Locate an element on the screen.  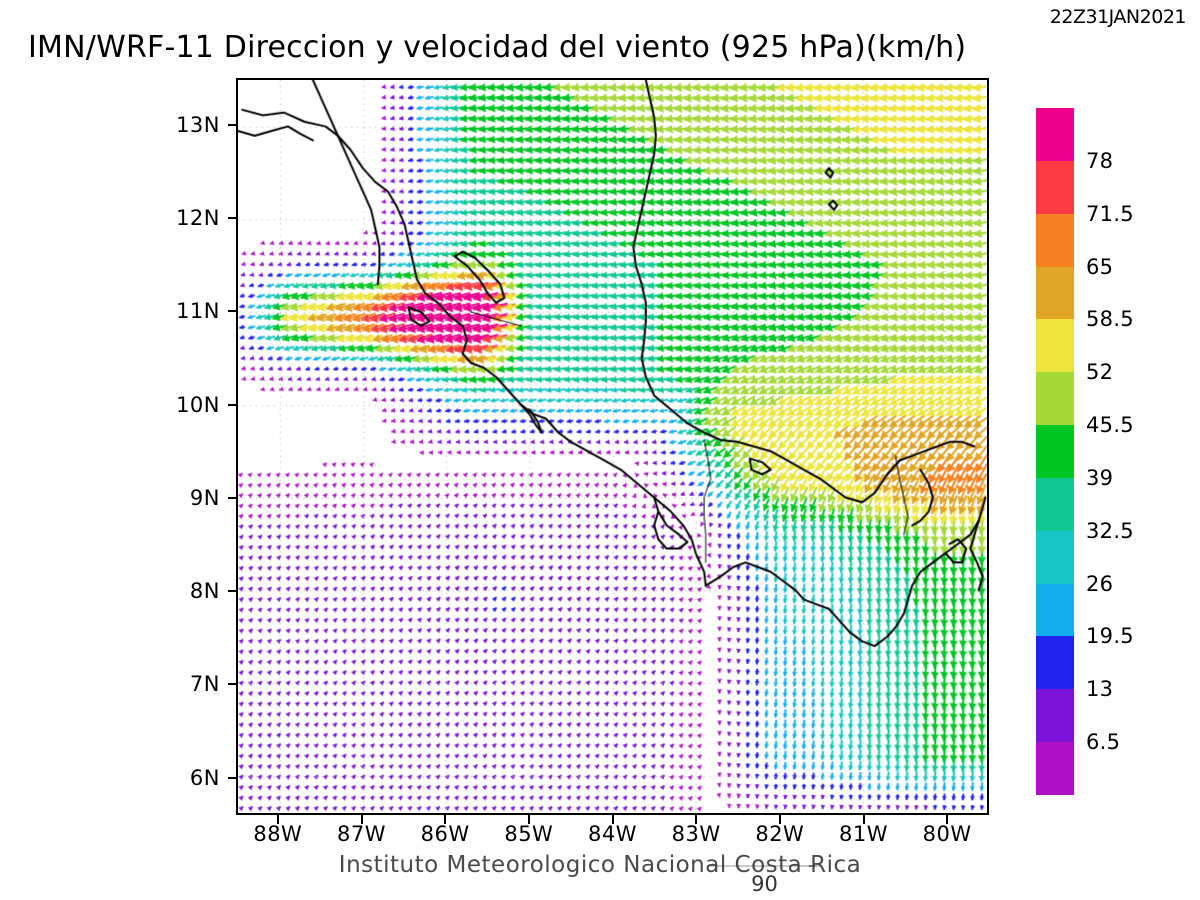
reference-vector-arrow is located at coordinates (764, 866).